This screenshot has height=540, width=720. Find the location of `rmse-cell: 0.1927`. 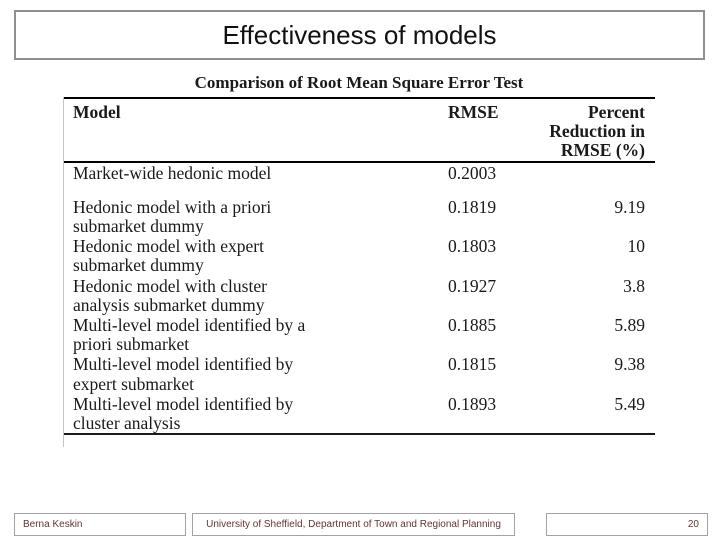

rmse-cell: 0.1927 is located at coordinates (472, 285).